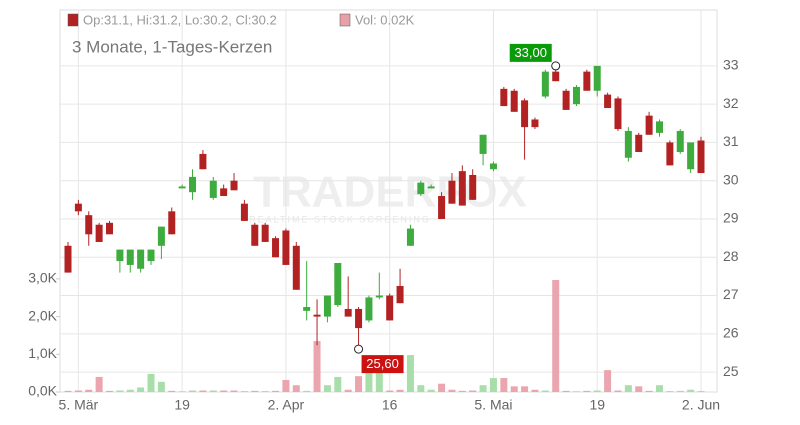 This screenshot has height=425, width=800. I want to click on annotation-label: 33,00, so click(530, 52).